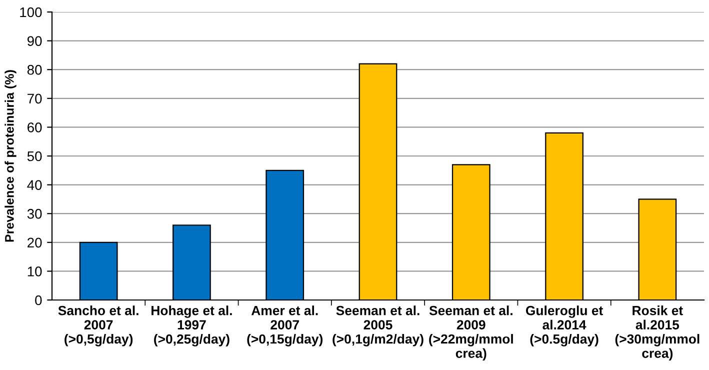 The width and height of the screenshot is (709, 370). I want to click on x-tick-label: Amer et al. 2007 (>0,15g/day), so click(285, 326).